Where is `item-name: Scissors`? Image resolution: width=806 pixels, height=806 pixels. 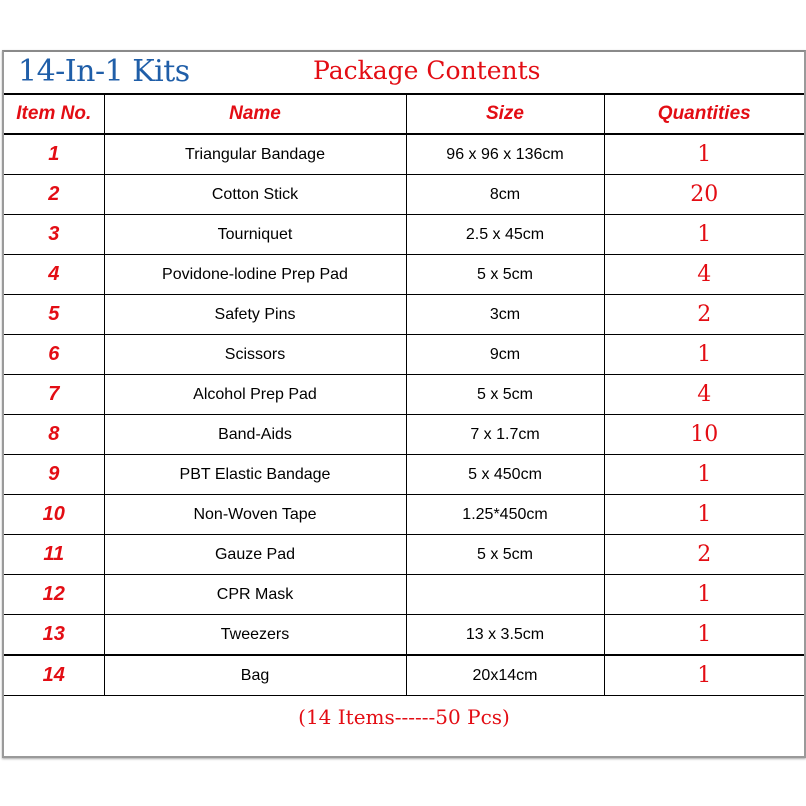
item-name: Scissors is located at coordinates (255, 354).